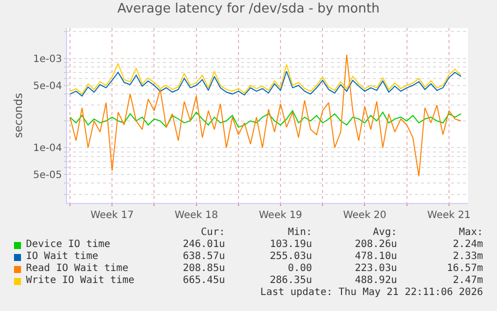 Image resolution: width=497 pixels, height=311 pixels. What do you see at coordinates (464, 268) in the screenshot?
I see `text: 16.57m` at bounding box center [464, 268].